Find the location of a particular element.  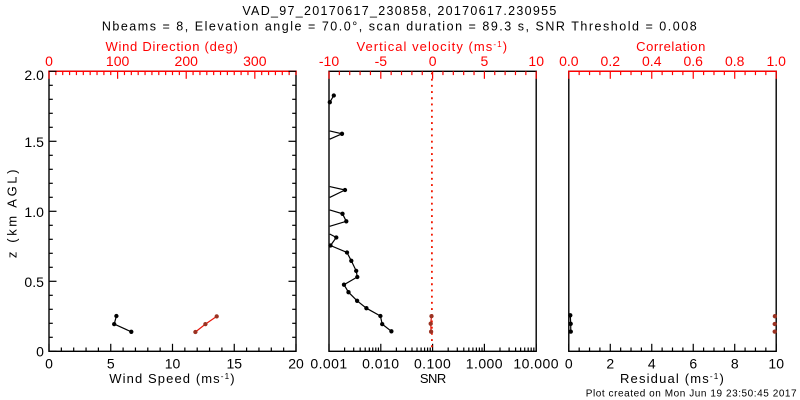

svg-text: Vertical velocity (ms-1) is located at coordinates (432, 46).